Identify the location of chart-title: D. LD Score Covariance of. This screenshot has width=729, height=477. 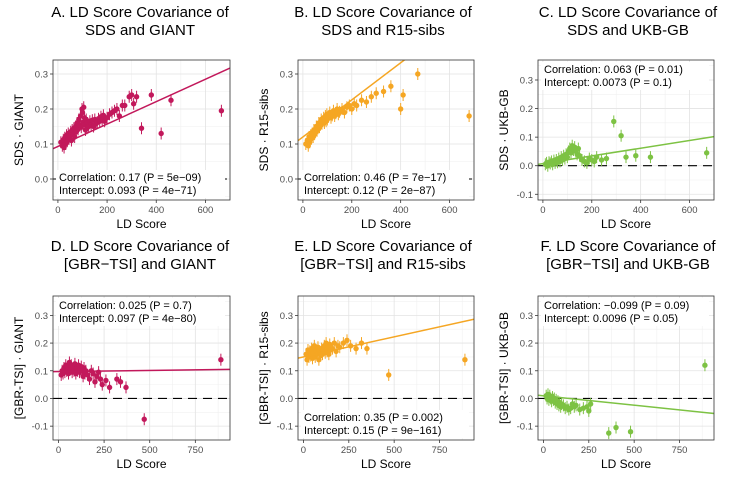
(140, 246).